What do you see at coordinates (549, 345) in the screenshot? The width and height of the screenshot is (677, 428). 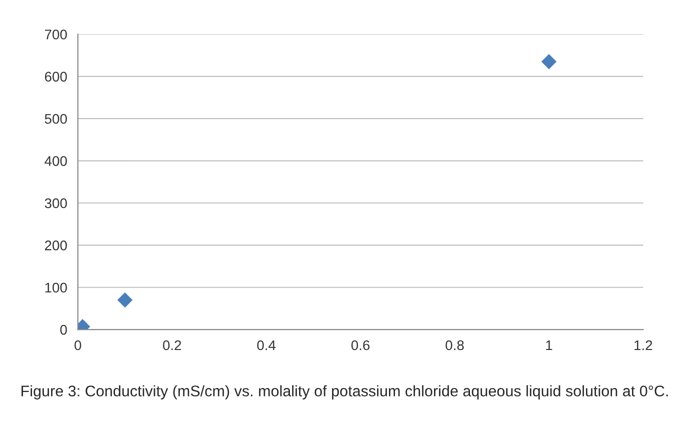 I see `x-tick-label: 1` at bounding box center [549, 345].